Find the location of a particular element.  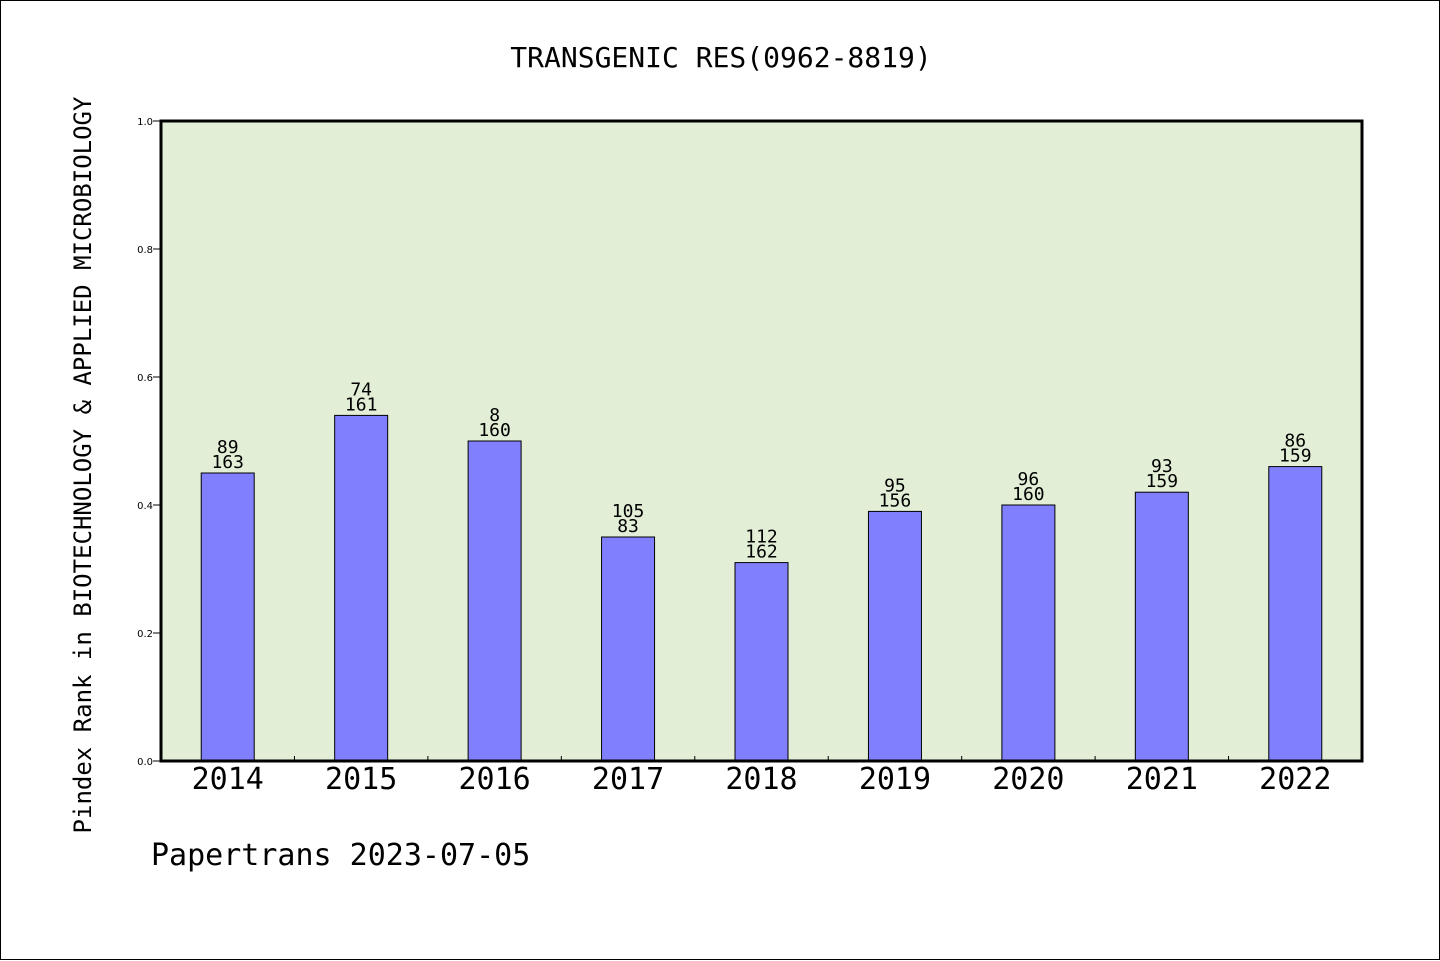

x-tick-label: 2015 is located at coordinates (361, 779).